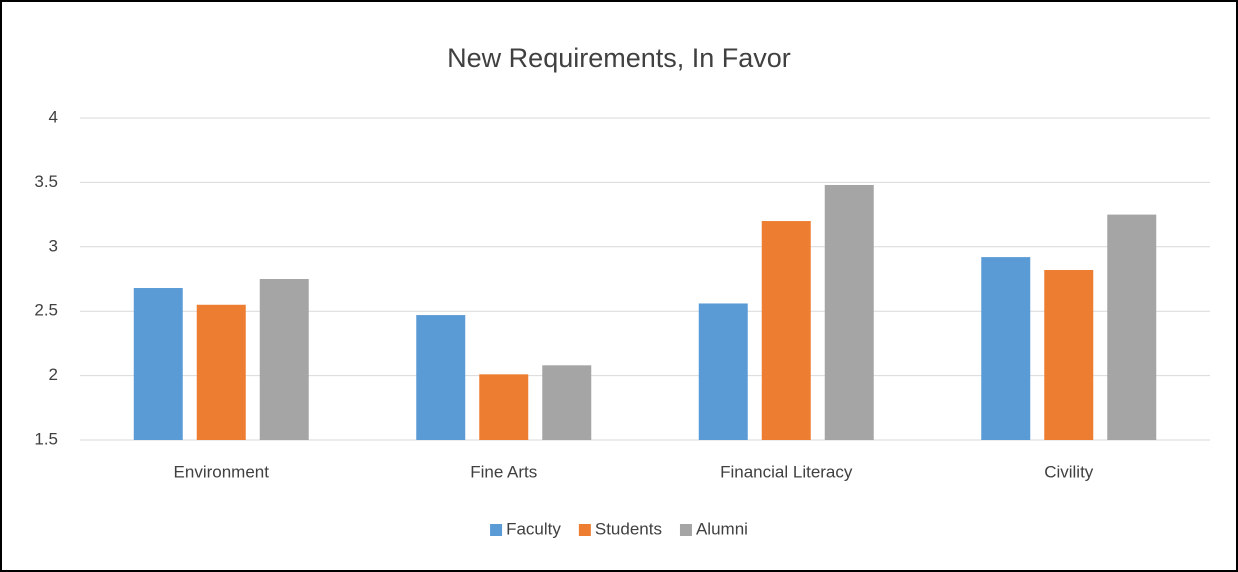  I want to click on y-tick-label: 2.5, so click(46, 310).